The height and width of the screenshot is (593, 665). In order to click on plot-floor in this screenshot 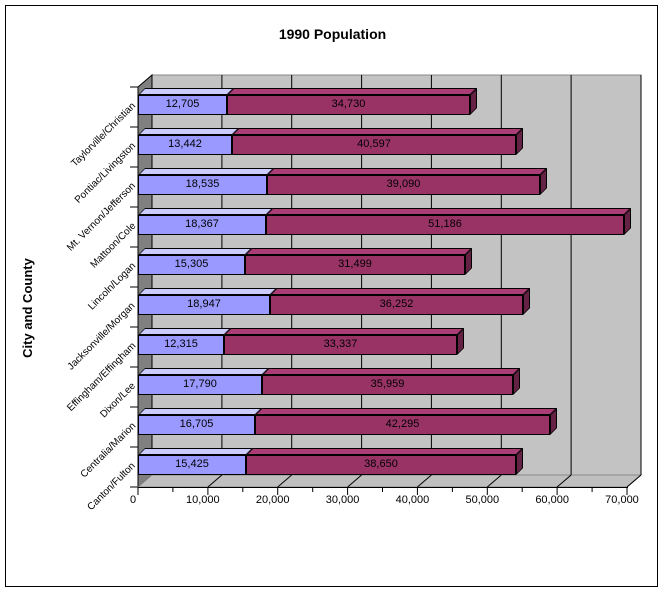, I will do `click(389, 481)`.